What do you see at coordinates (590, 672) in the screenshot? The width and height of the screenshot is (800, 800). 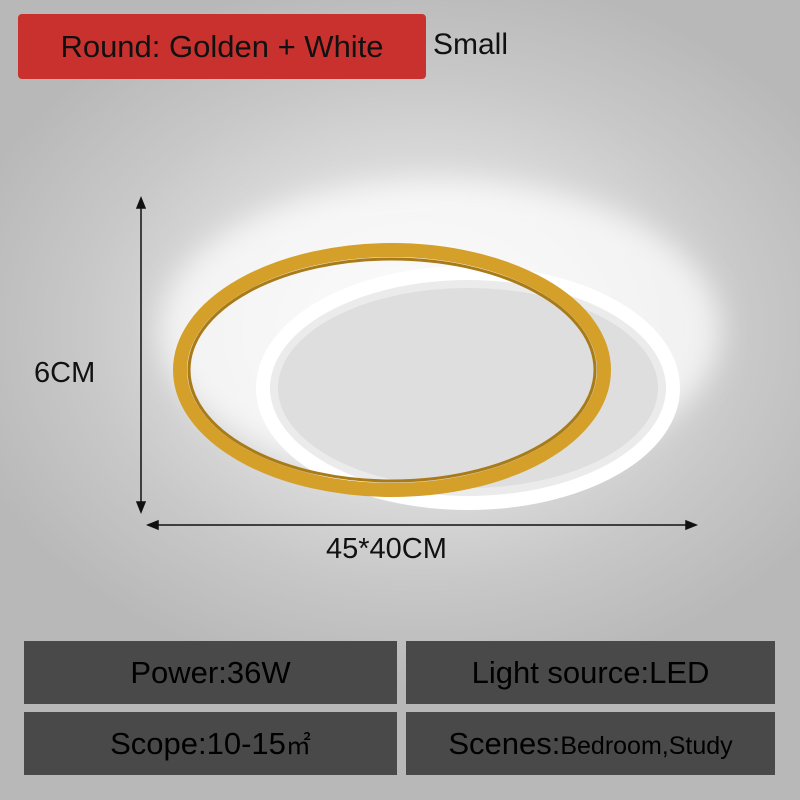 I see `spec-light-source: Light source:LED` at bounding box center [590, 672].